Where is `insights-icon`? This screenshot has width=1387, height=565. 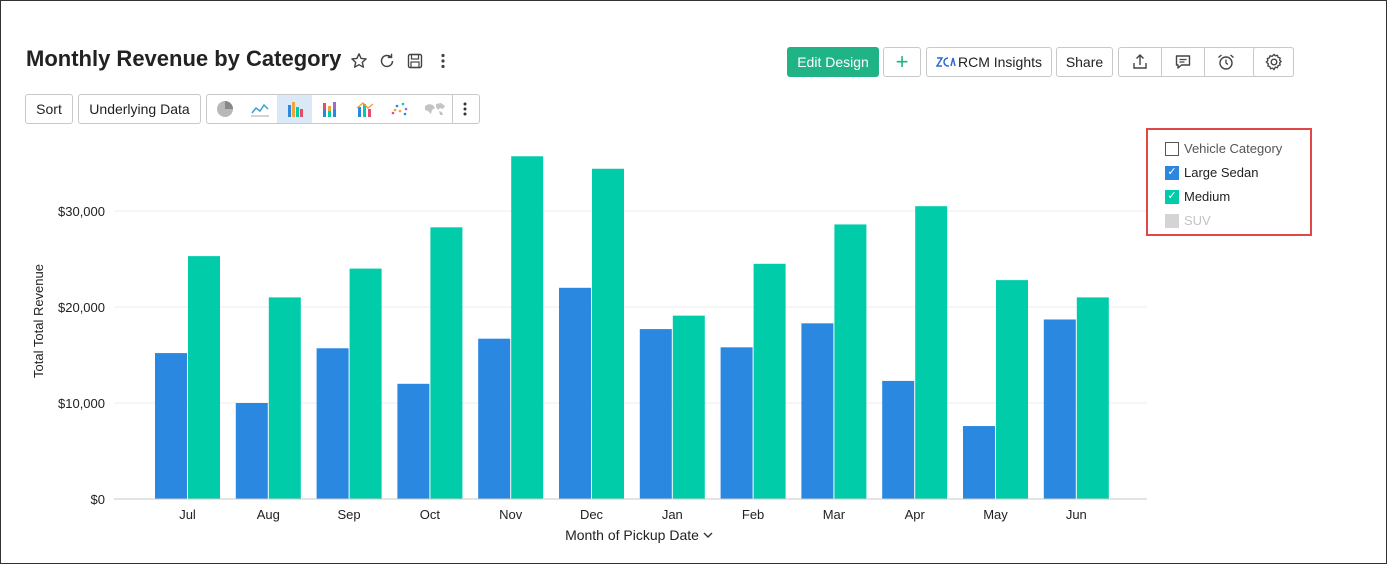
insights-icon is located at coordinates (945, 62).